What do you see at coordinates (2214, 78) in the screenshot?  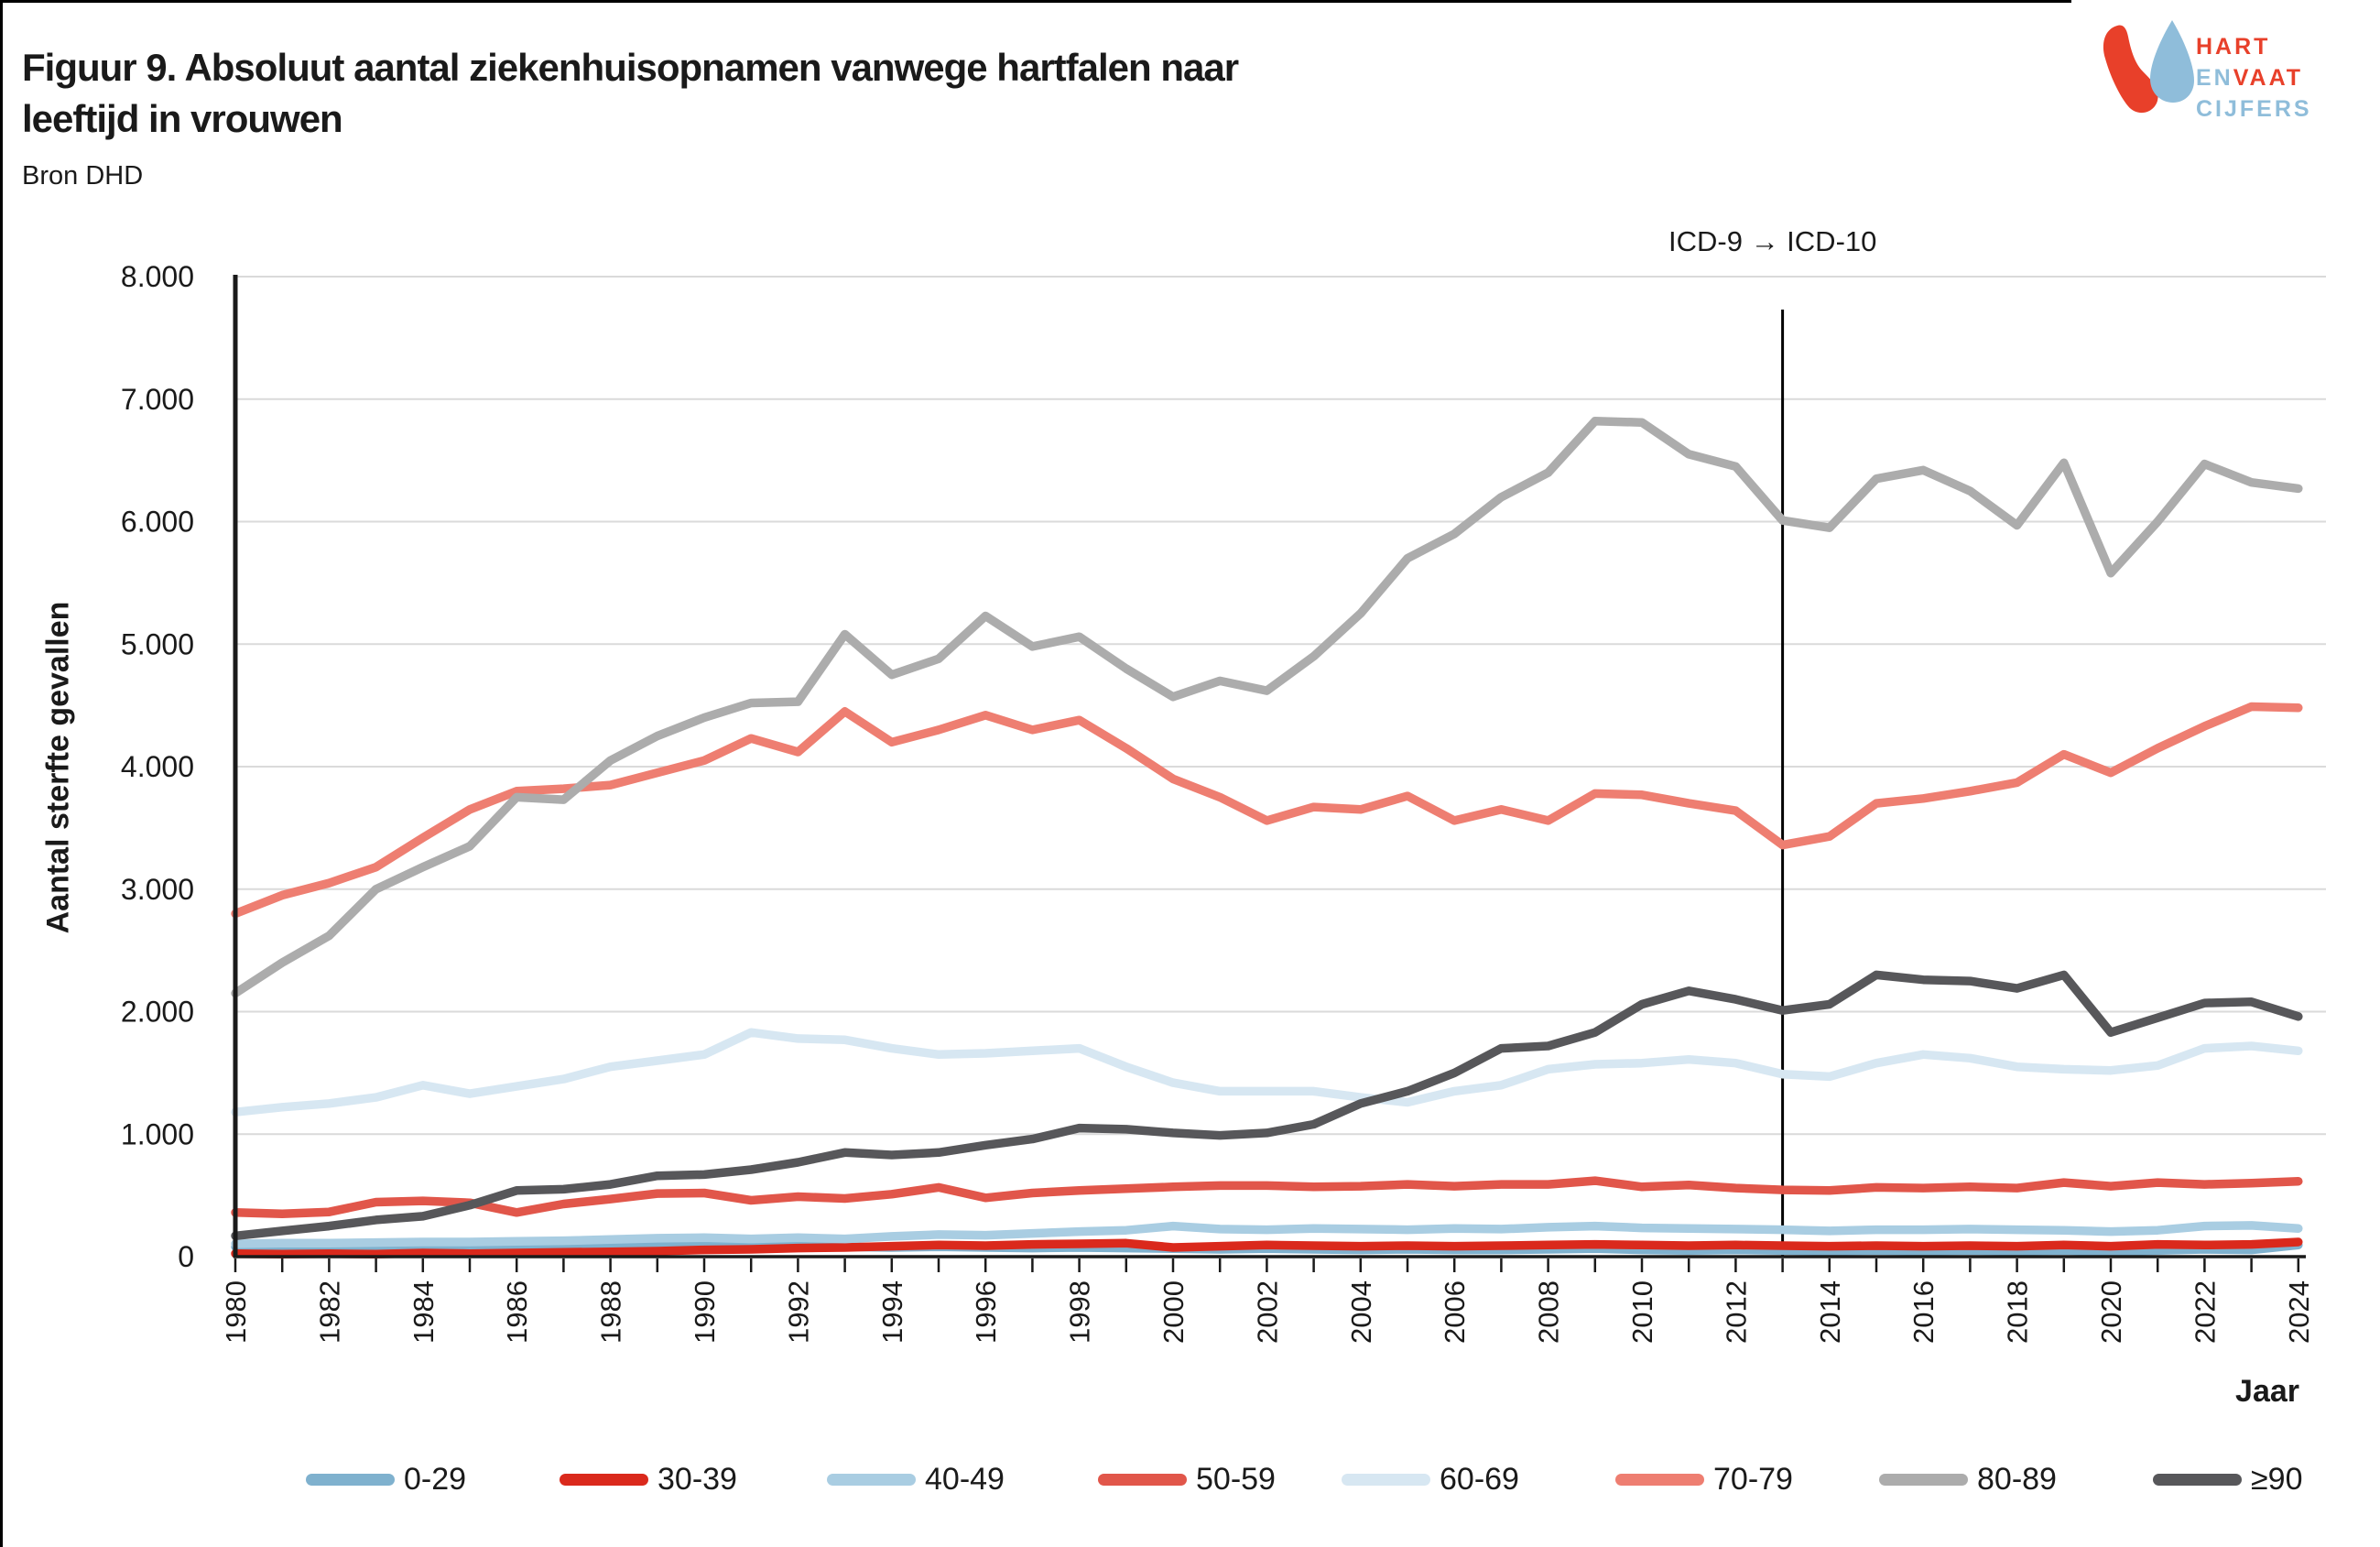 I see `logo-word-en: EN` at bounding box center [2214, 78].